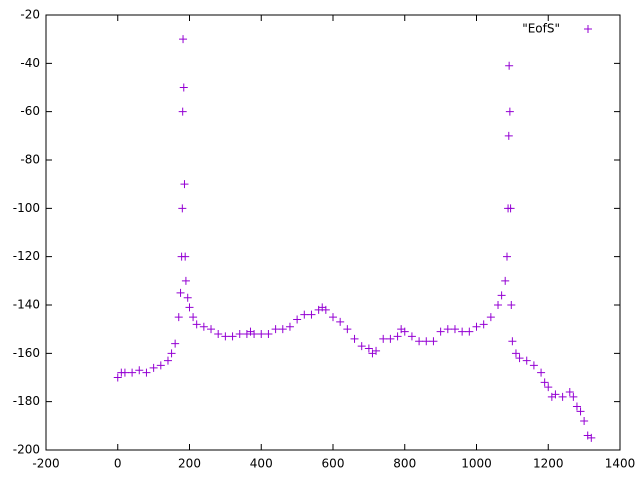 This screenshot has width=640, height=480. I want to click on x-tick-label: 1400, so click(620, 464).